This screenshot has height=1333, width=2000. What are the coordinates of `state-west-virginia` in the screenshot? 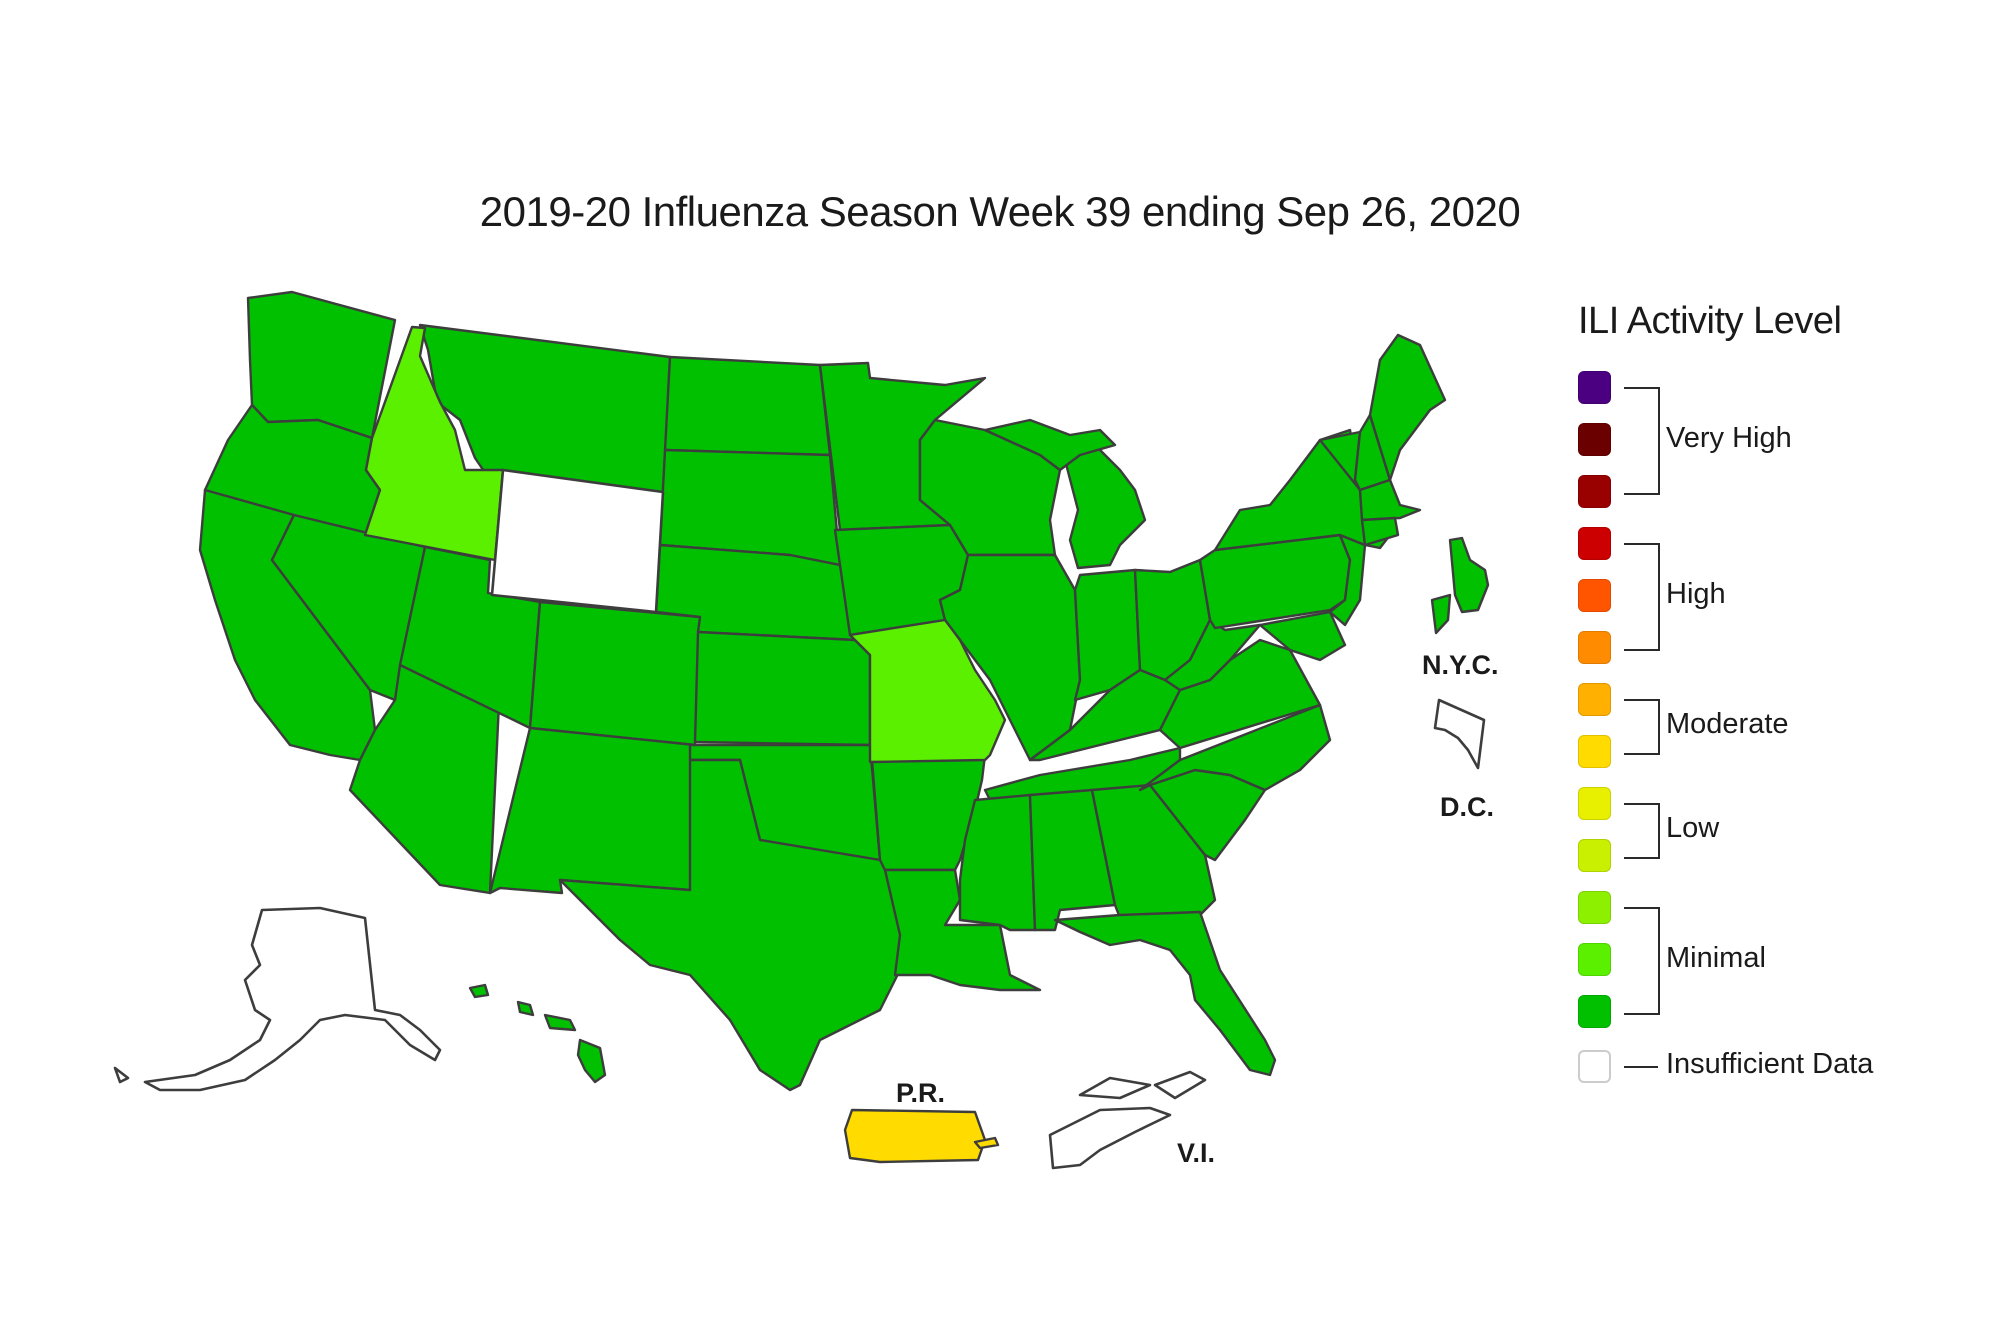 It's located at (1212, 655).